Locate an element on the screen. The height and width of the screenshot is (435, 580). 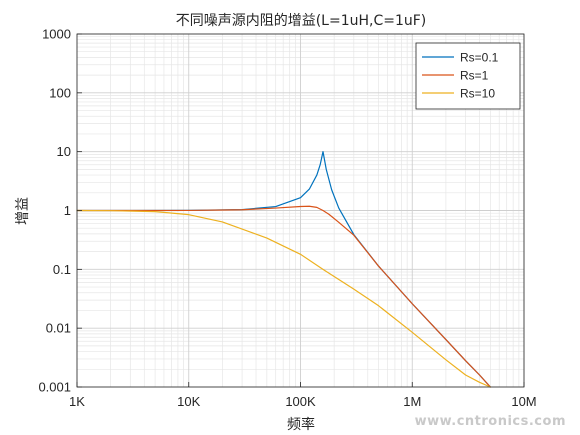
legend-box is located at coordinates (468, 76).